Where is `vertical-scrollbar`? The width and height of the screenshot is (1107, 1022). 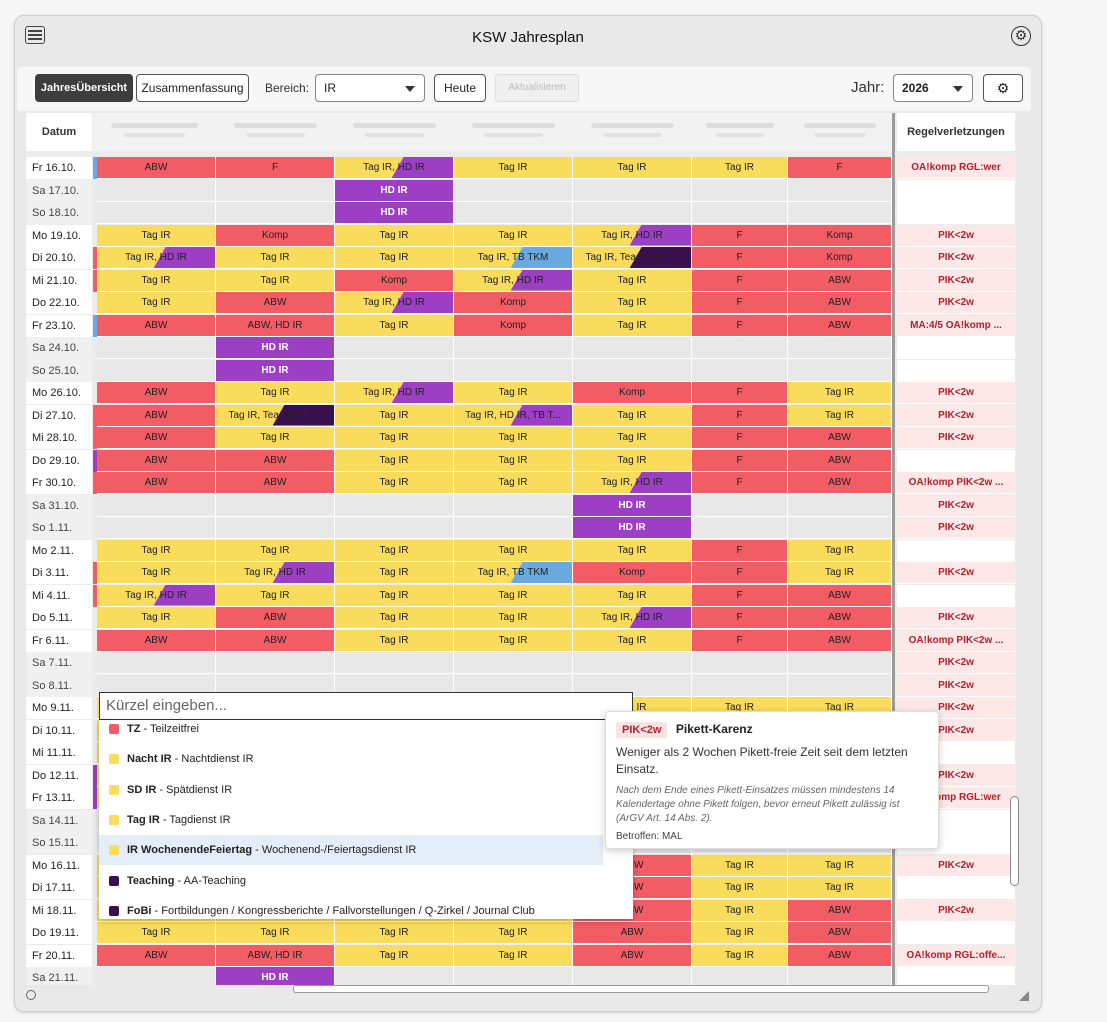 vertical-scrollbar is located at coordinates (1014, 841).